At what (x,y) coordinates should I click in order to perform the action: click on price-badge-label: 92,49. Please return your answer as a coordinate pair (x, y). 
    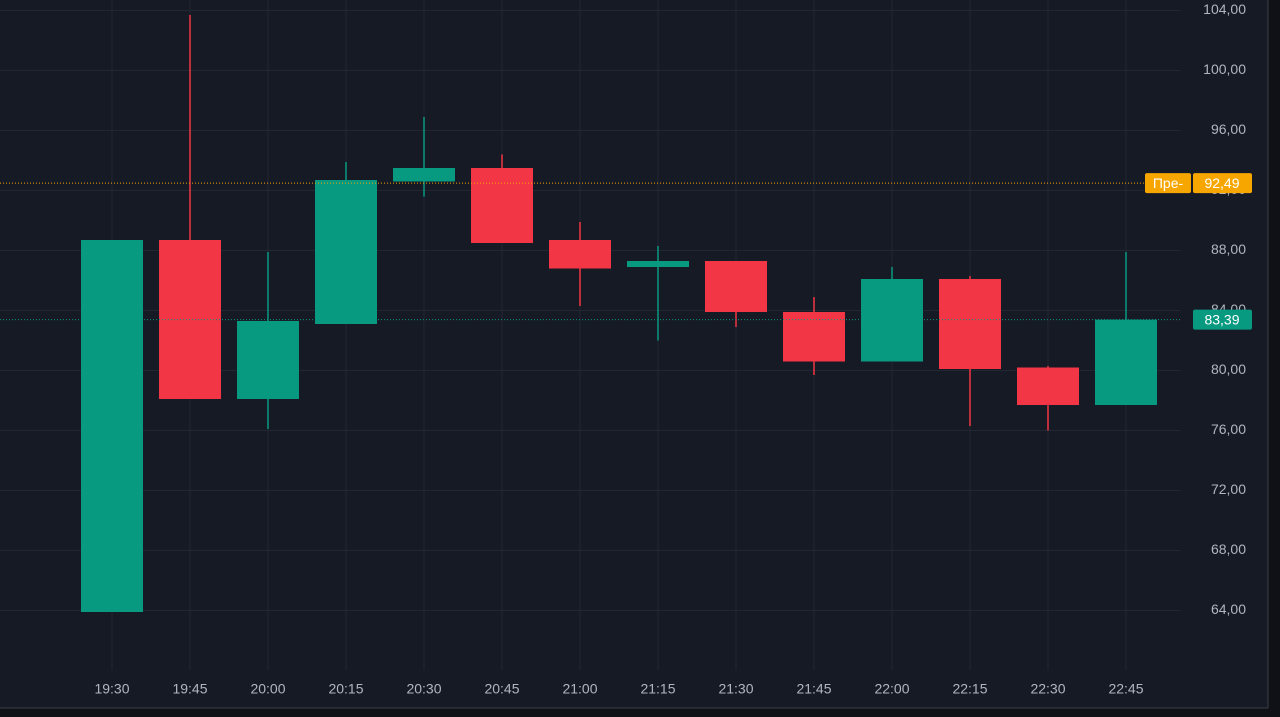
    Looking at the image, I should click on (1221, 183).